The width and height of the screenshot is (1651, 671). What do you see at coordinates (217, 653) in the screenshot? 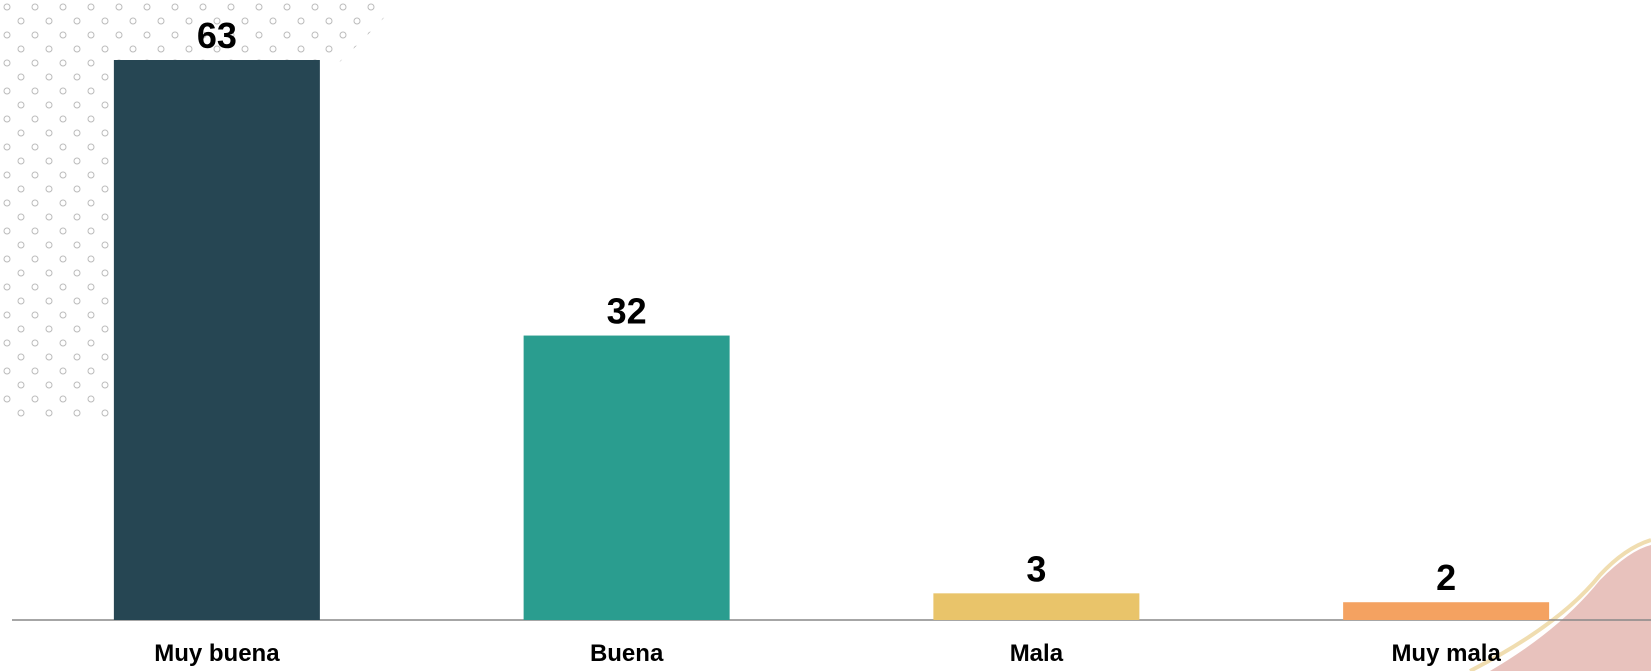
I see `x-tick-label: Muy buena` at bounding box center [217, 653].